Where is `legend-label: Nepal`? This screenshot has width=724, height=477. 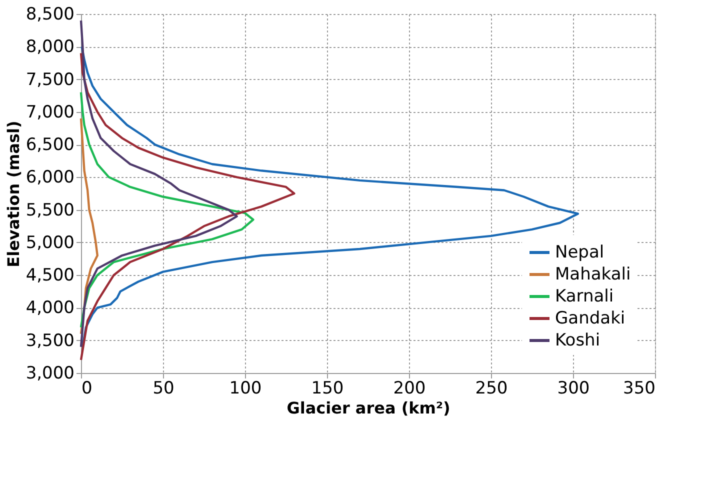
legend-label: Nepal is located at coordinates (579, 252).